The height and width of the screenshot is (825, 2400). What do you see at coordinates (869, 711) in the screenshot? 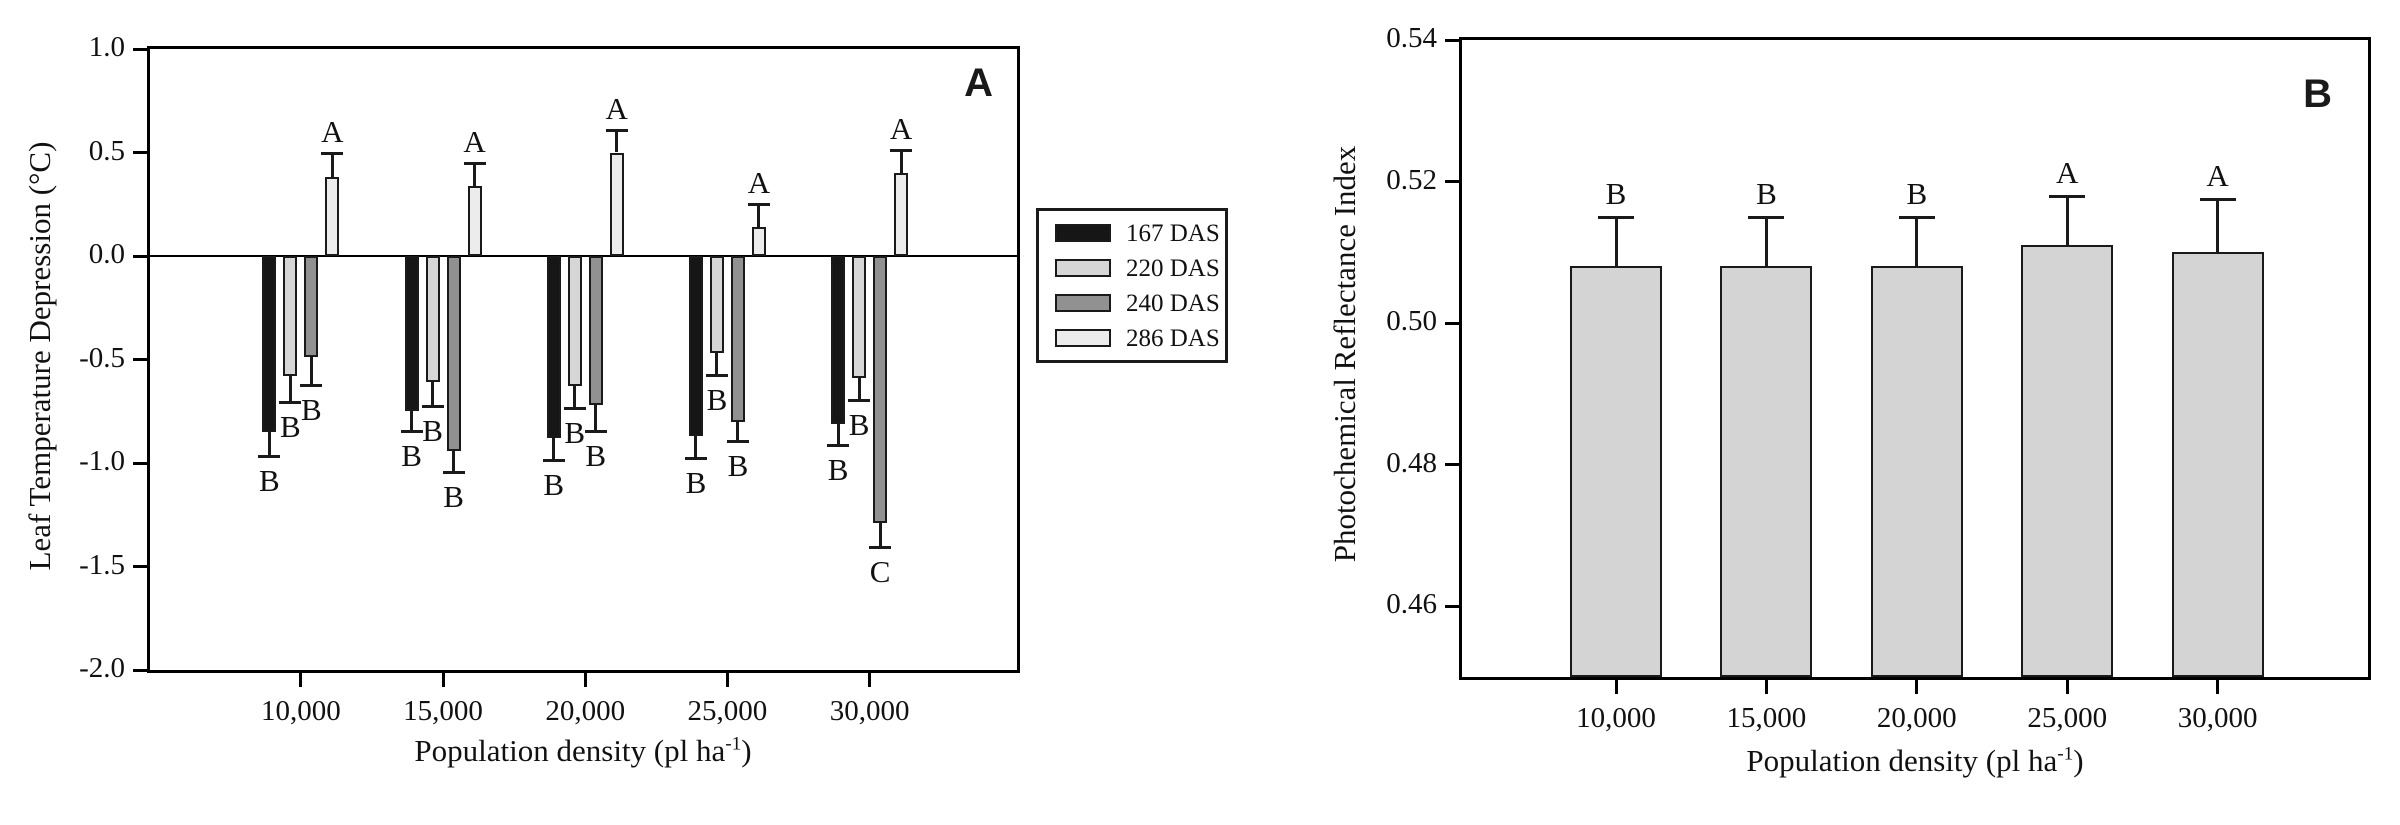
I see `x-tick-label: 30,000` at bounding box center [869, 711].